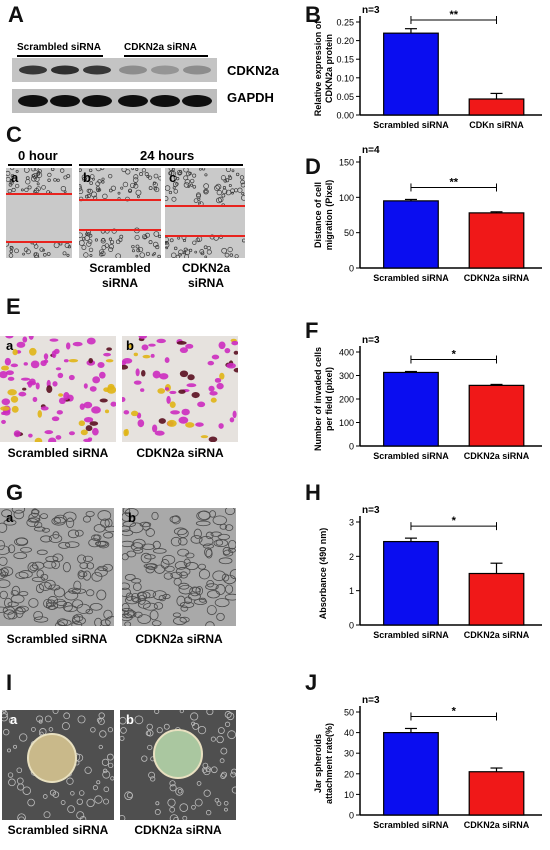  Describe the element at coordinates (120, 213) in the screenshot. I see `wound-image-24h-scrambled: b` at that location.